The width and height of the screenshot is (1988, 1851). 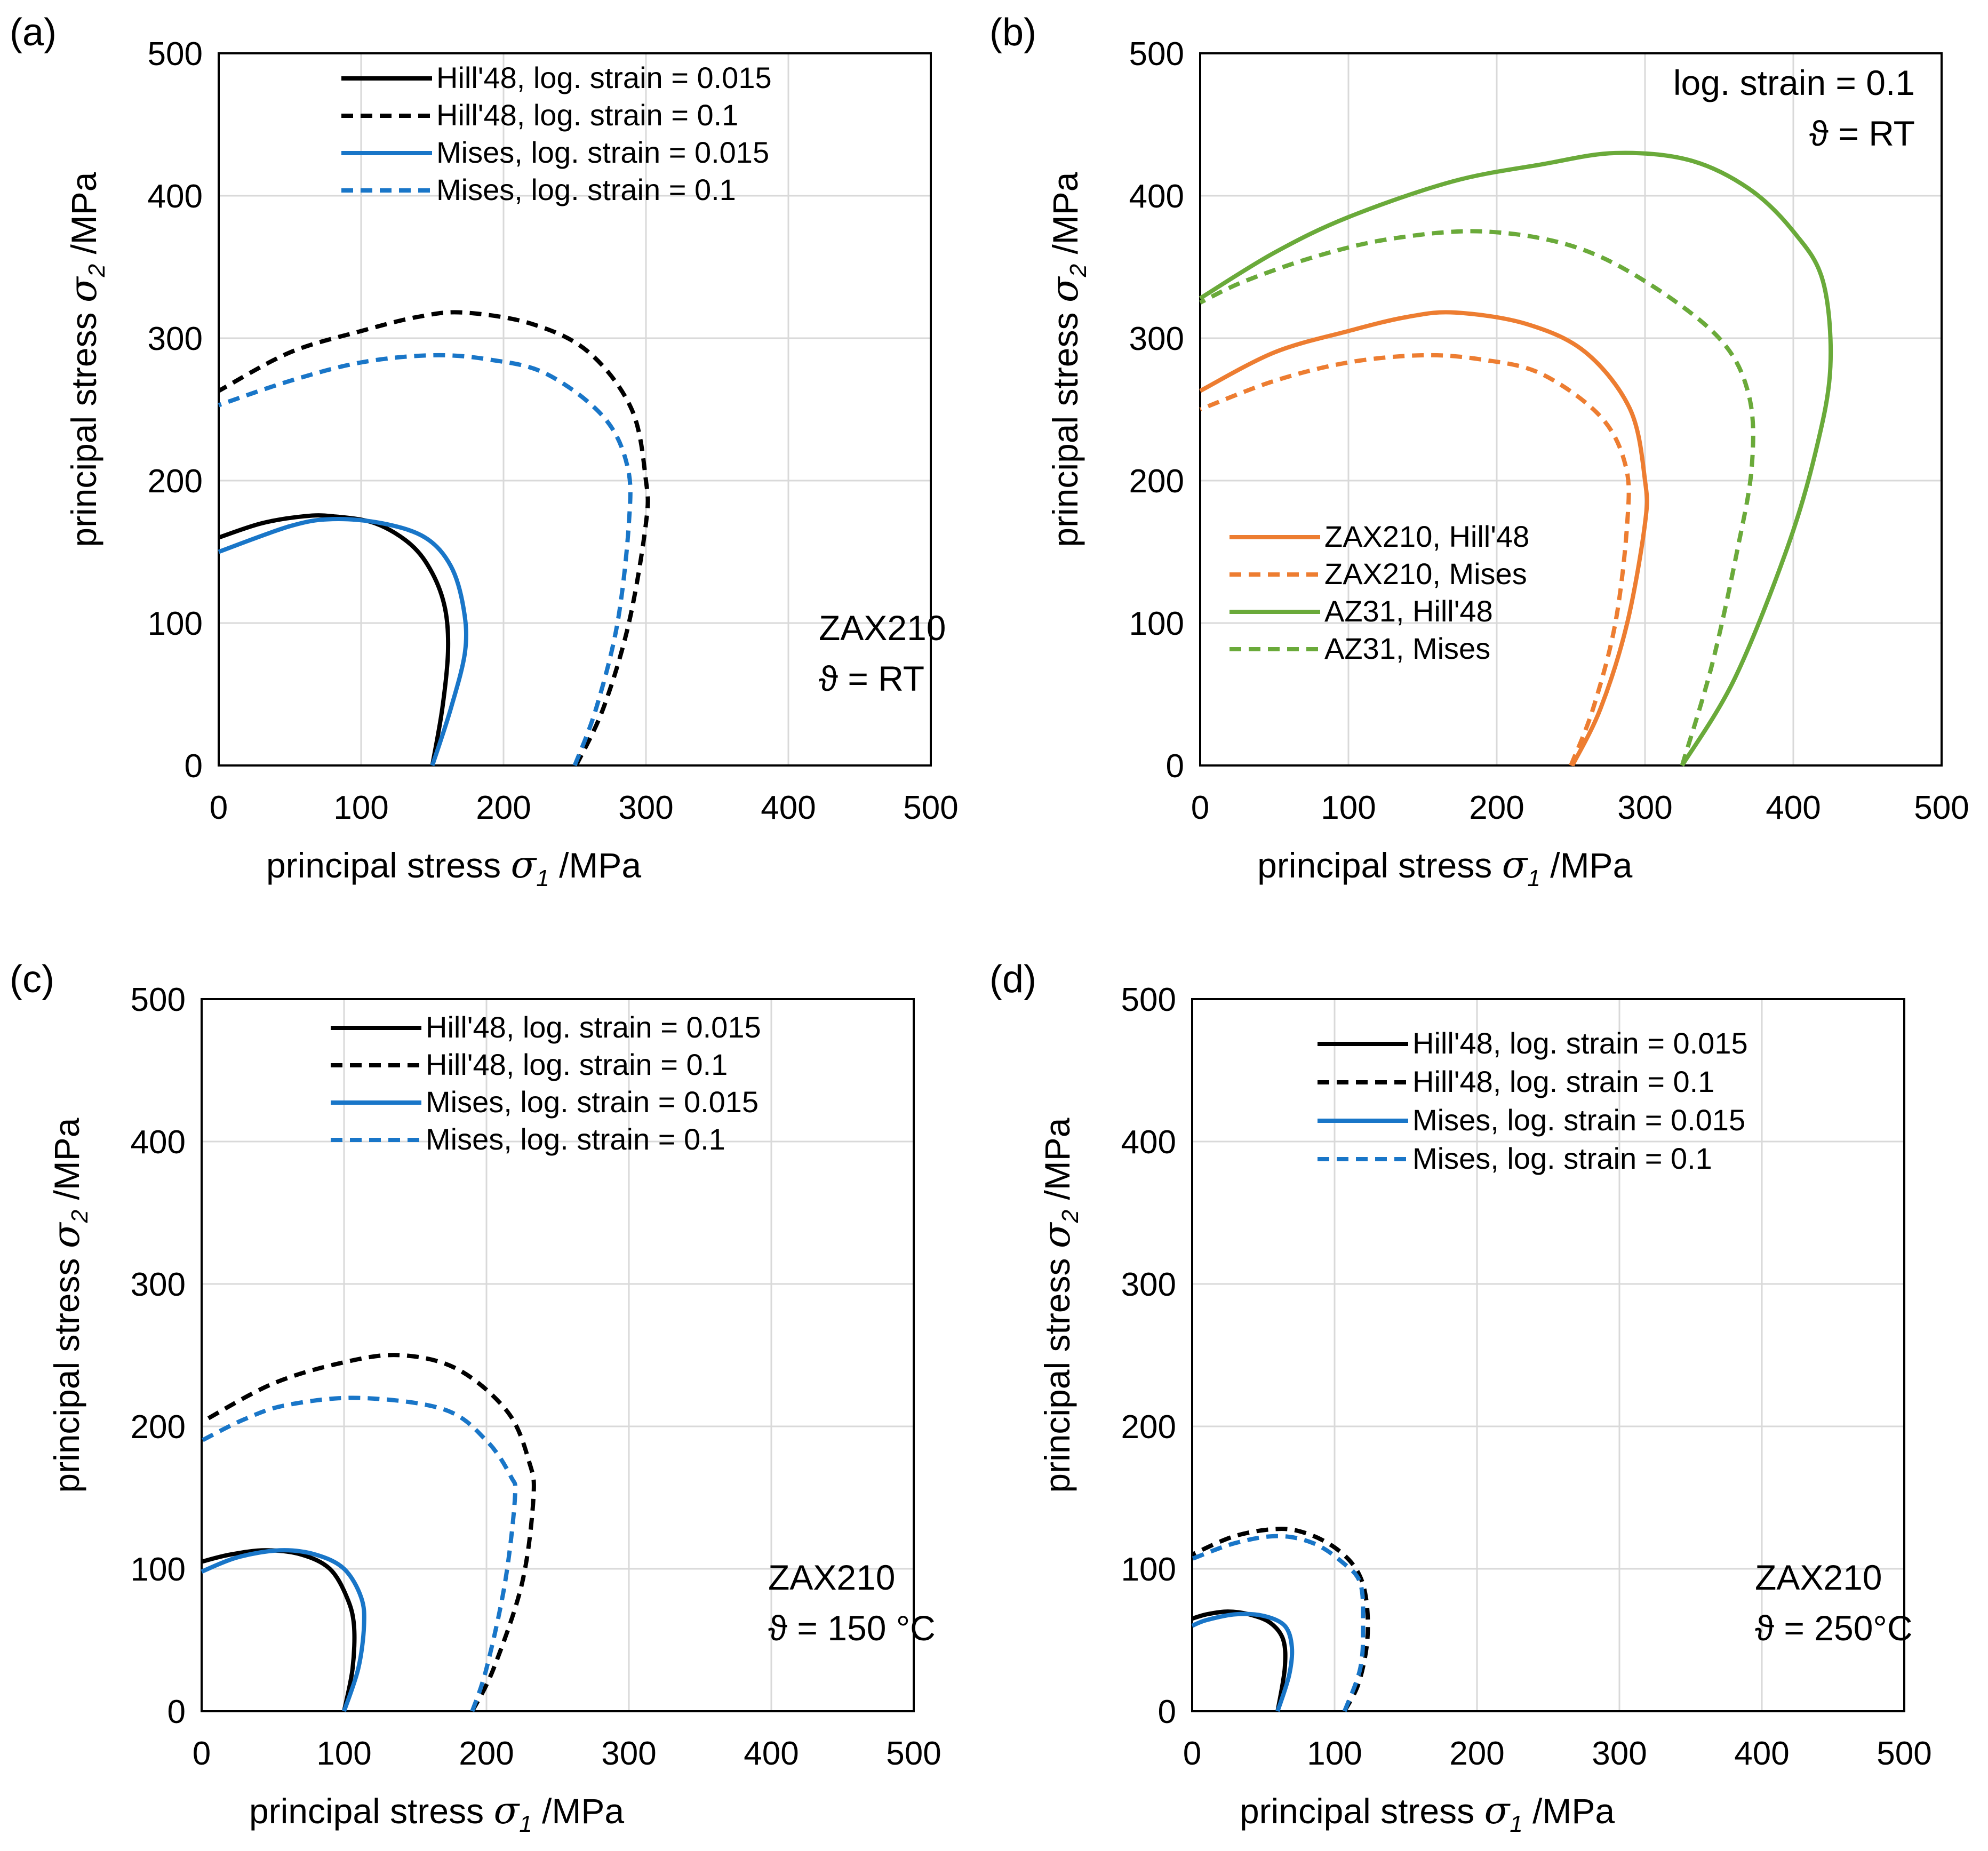 I want to click on legend-entry: ZAX210, Hill'48, so click(x=1426, y=536).